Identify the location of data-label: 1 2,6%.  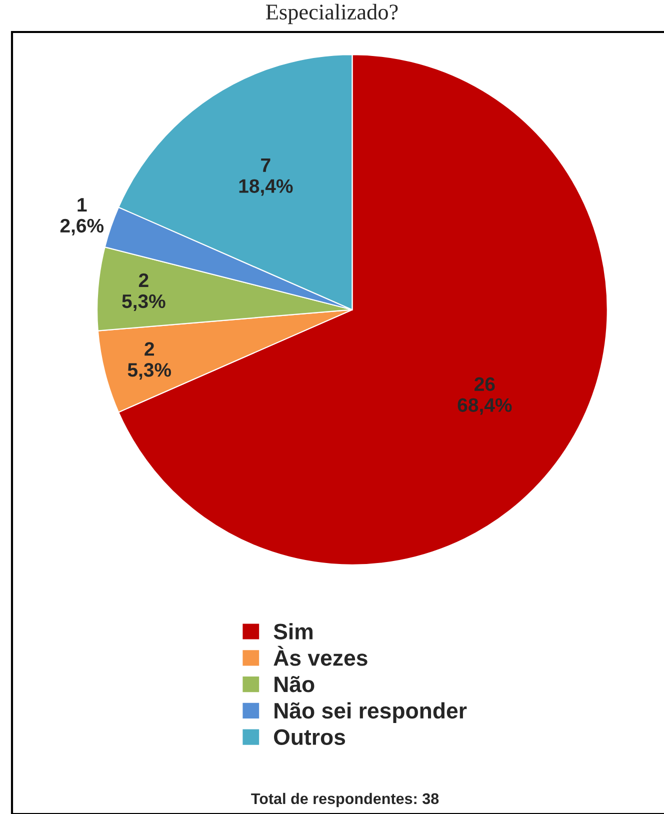
(82, 217).